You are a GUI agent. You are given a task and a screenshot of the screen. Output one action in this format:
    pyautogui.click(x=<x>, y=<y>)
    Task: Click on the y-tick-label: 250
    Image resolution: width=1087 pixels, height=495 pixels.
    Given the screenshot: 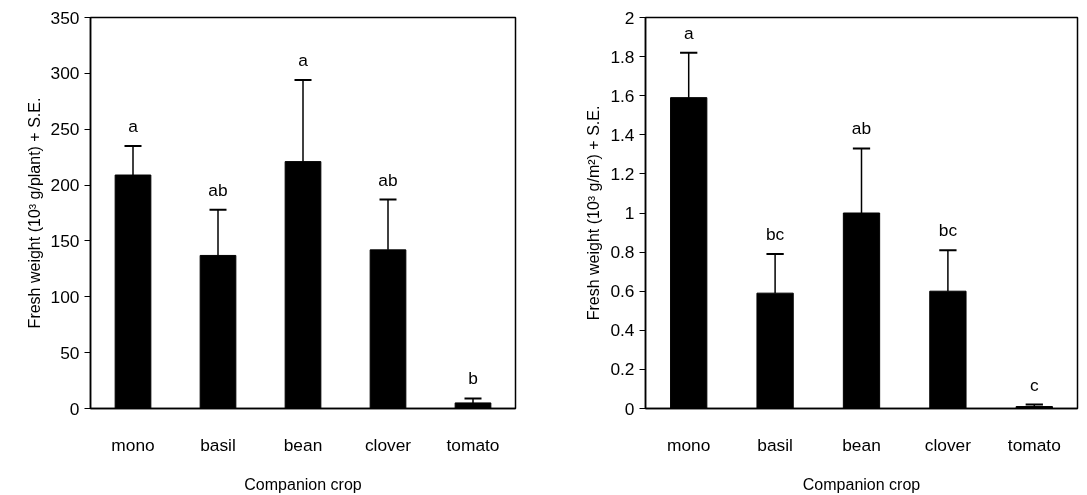 What is the action you would take?
    pyautogui.click(x=65, y=129)
    